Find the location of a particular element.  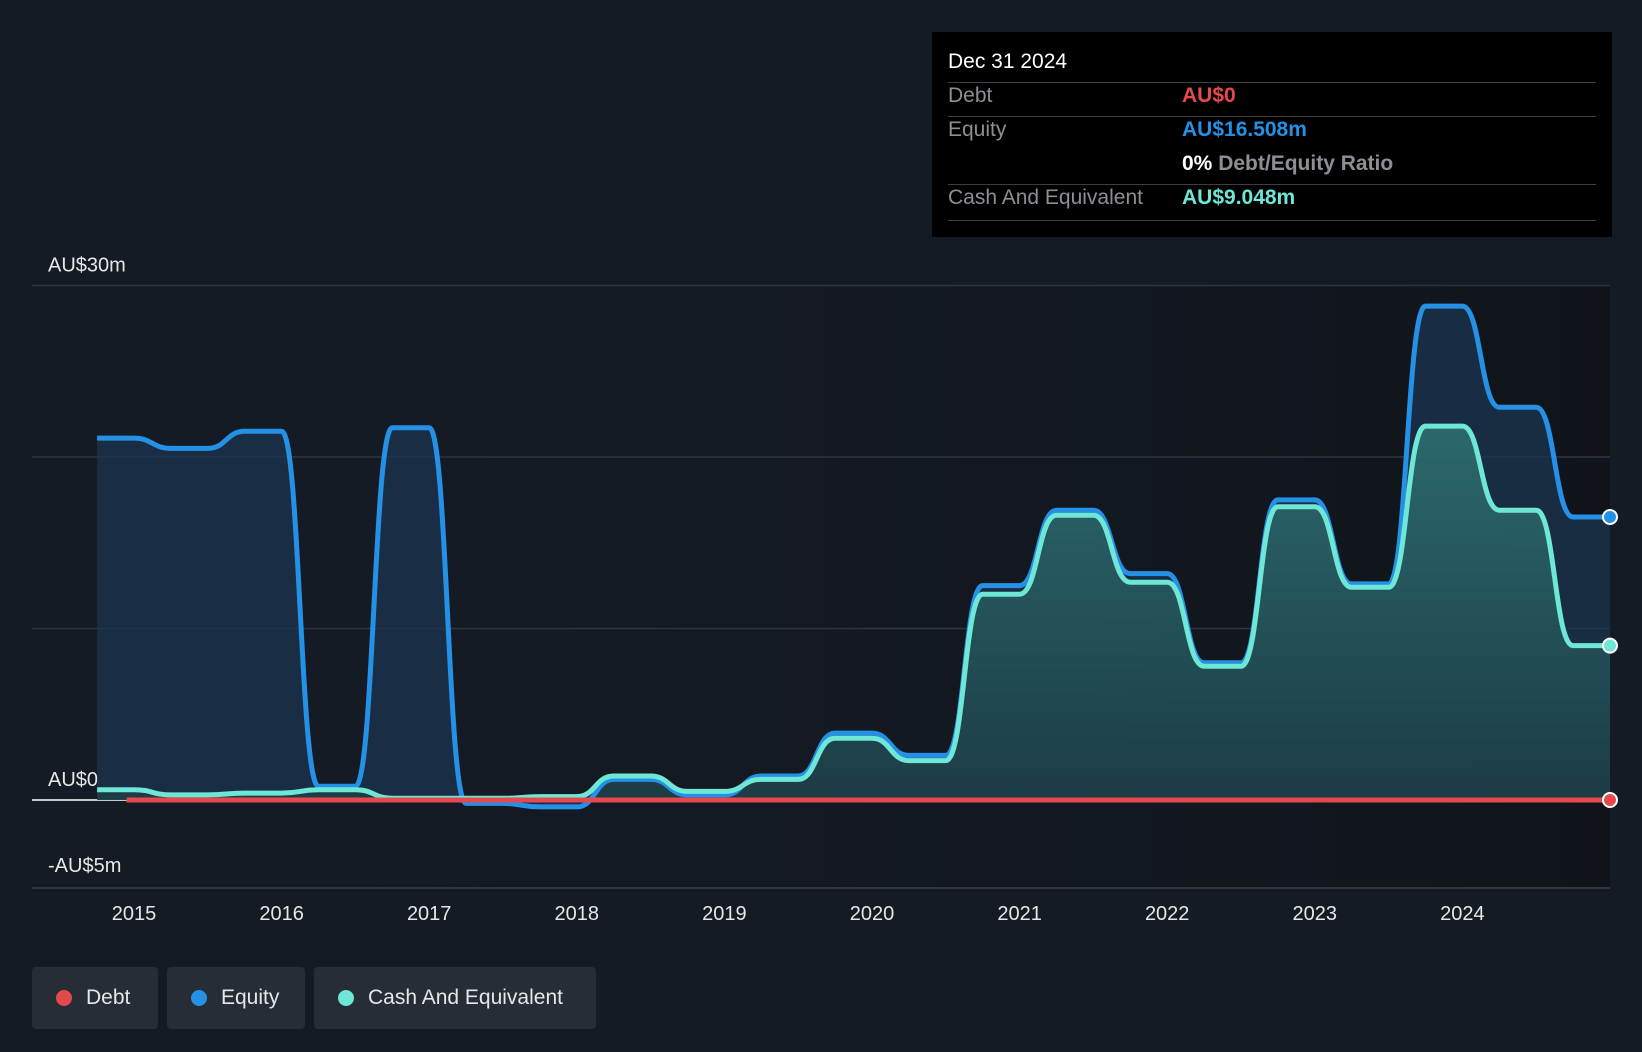

x-tick-label: 2021 is located at coordinates (1019, 914).